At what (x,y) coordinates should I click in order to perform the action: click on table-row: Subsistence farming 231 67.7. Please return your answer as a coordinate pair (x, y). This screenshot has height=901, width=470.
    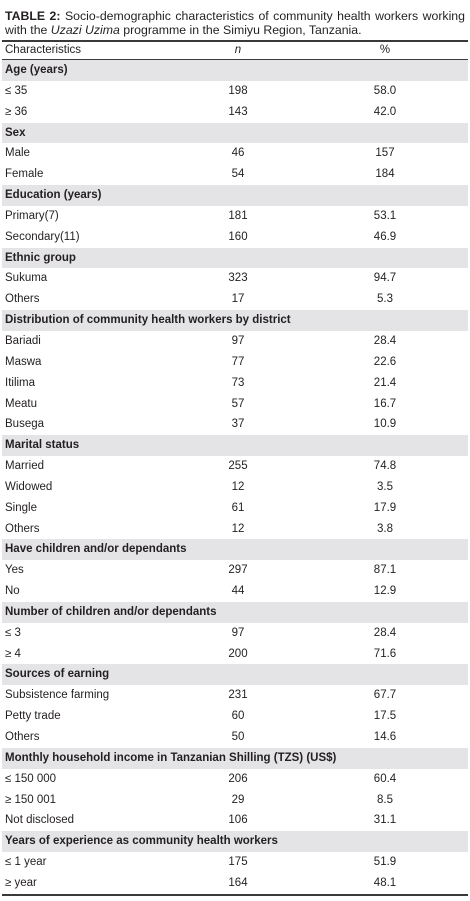
    Looking at the image, I should click on (235, 695).